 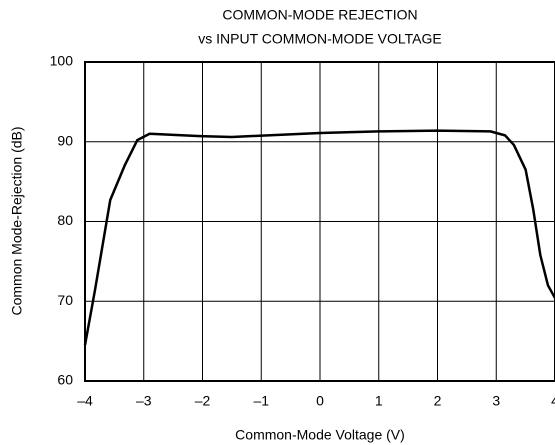 I want to click on y-axis-label: Common Mode-Rejection (dB), so click(x=17, y=220).